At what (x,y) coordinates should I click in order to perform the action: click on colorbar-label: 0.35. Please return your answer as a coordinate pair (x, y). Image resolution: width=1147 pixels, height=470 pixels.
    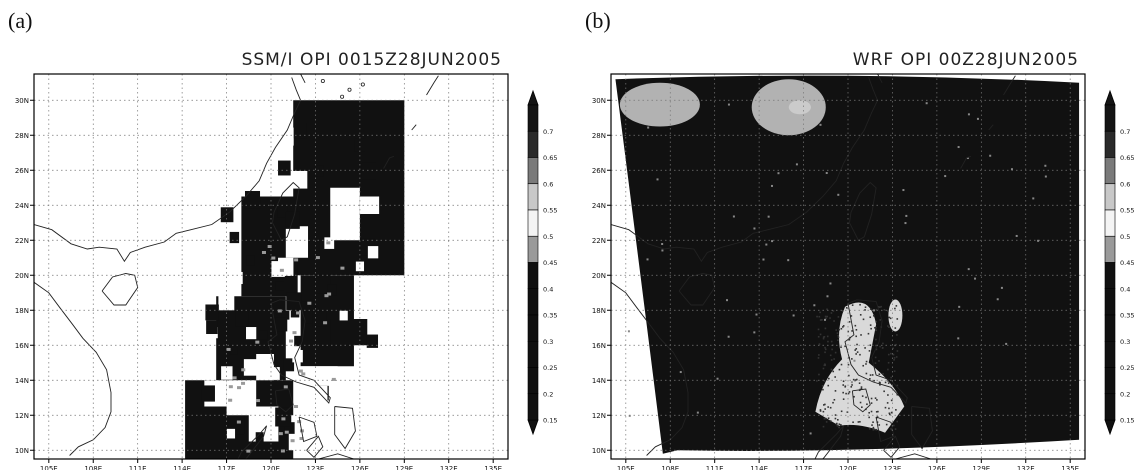
    Looking at the image, I should click on (550, 316).